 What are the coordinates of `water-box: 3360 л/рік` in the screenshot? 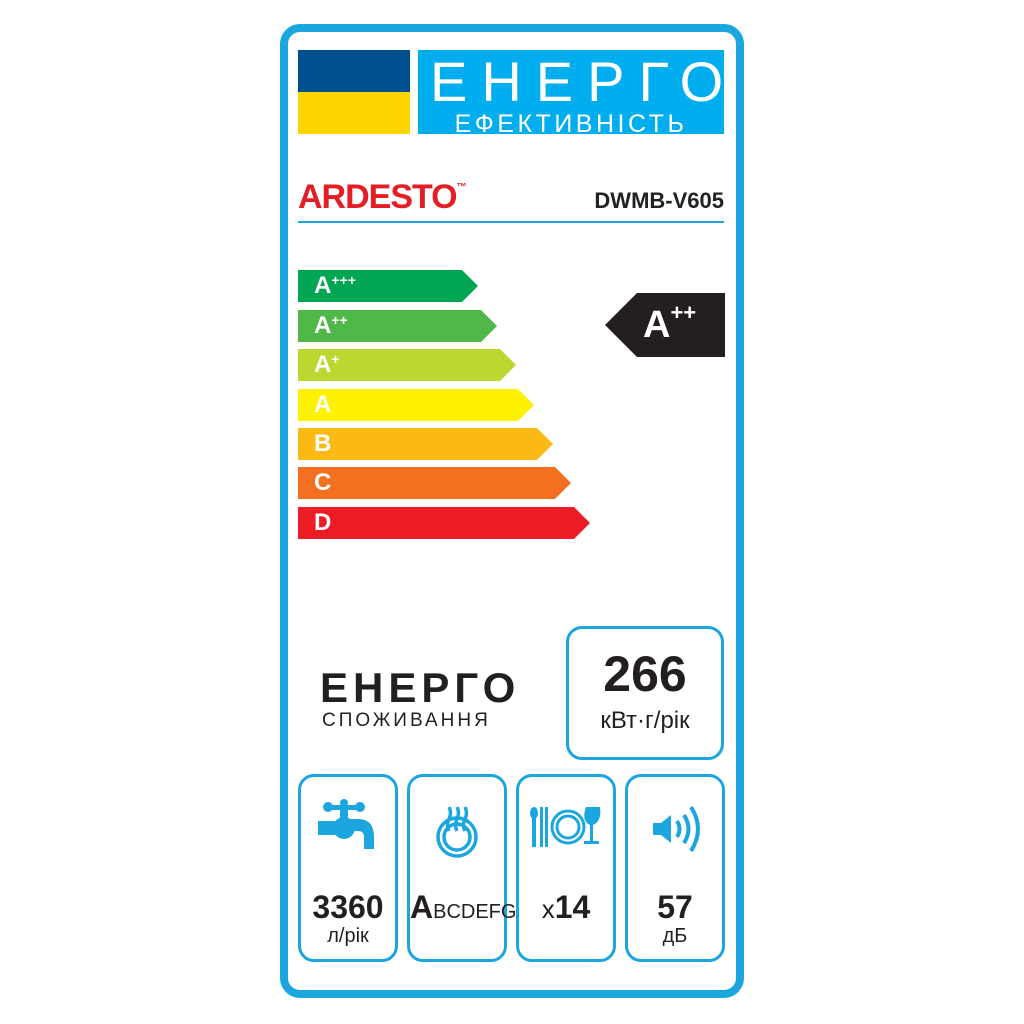 It's located at (348, 868).